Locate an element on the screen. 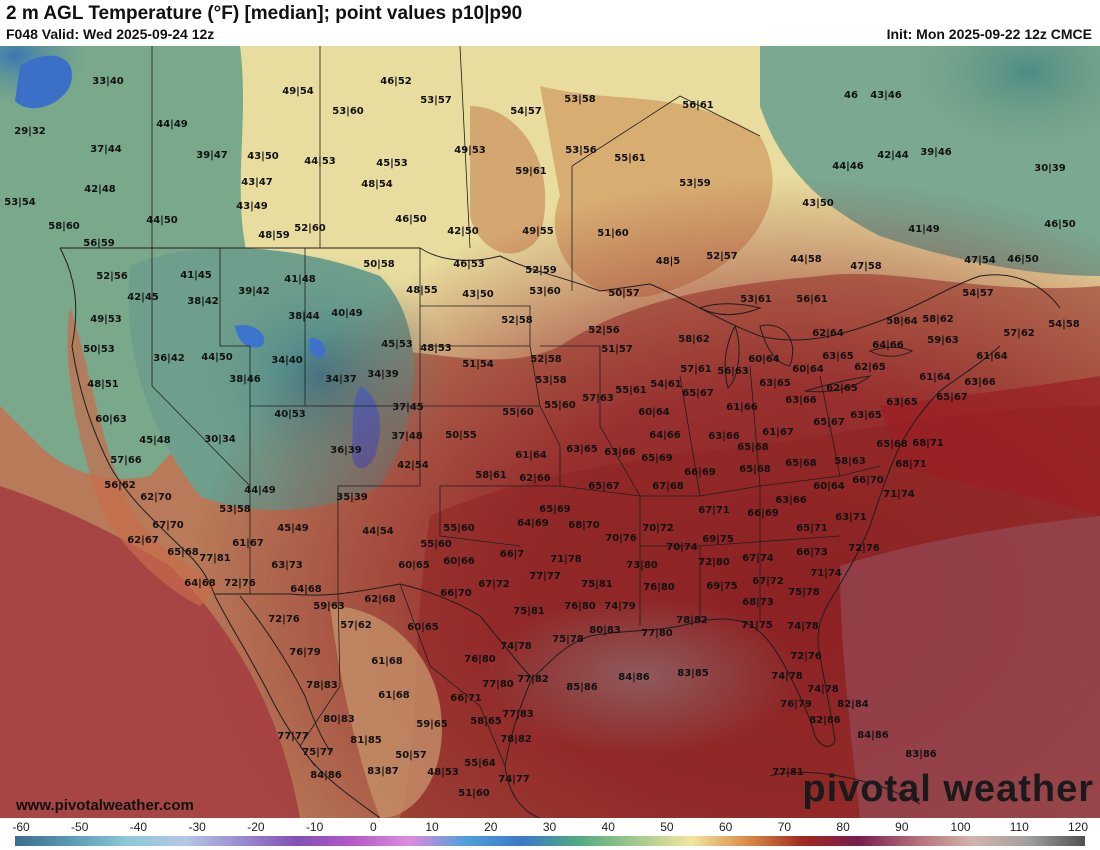  point-value-label: 56|61 is located at coordinates (698, 105).